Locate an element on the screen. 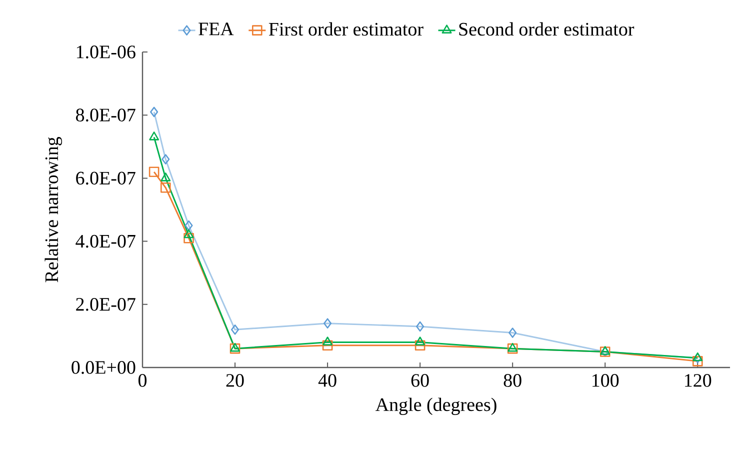  x-tick-label: 20 is located at coordinates (235, 380).